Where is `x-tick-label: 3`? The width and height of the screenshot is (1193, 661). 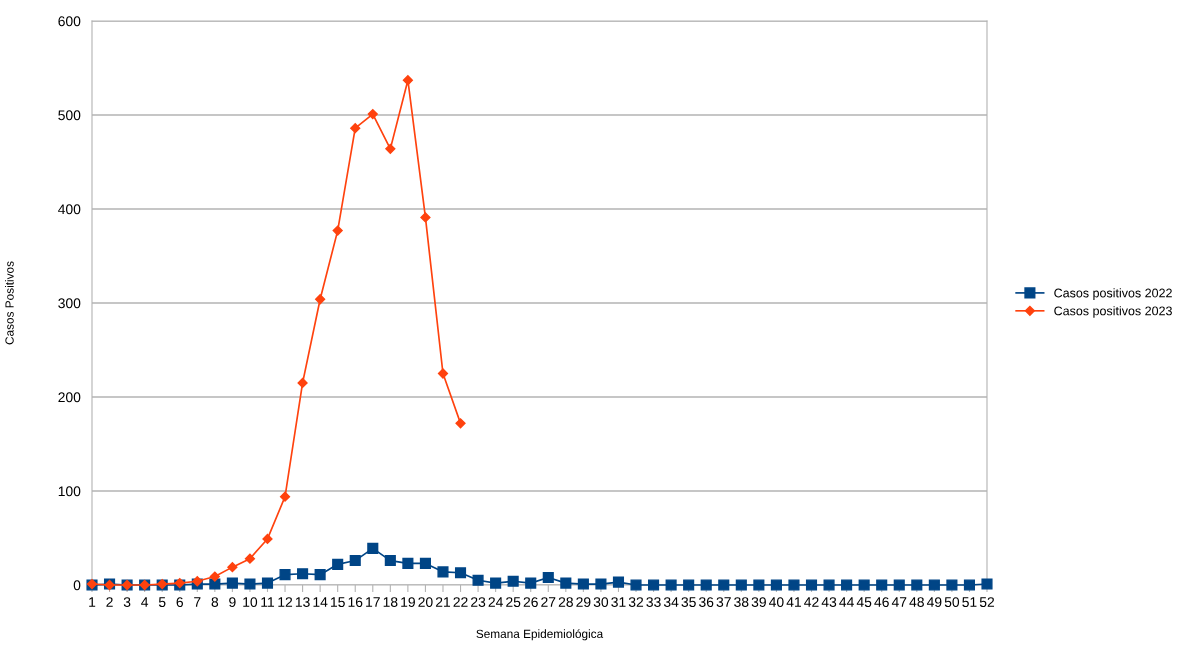
x-tick-label: 3 is located at coordinates (127, 602).